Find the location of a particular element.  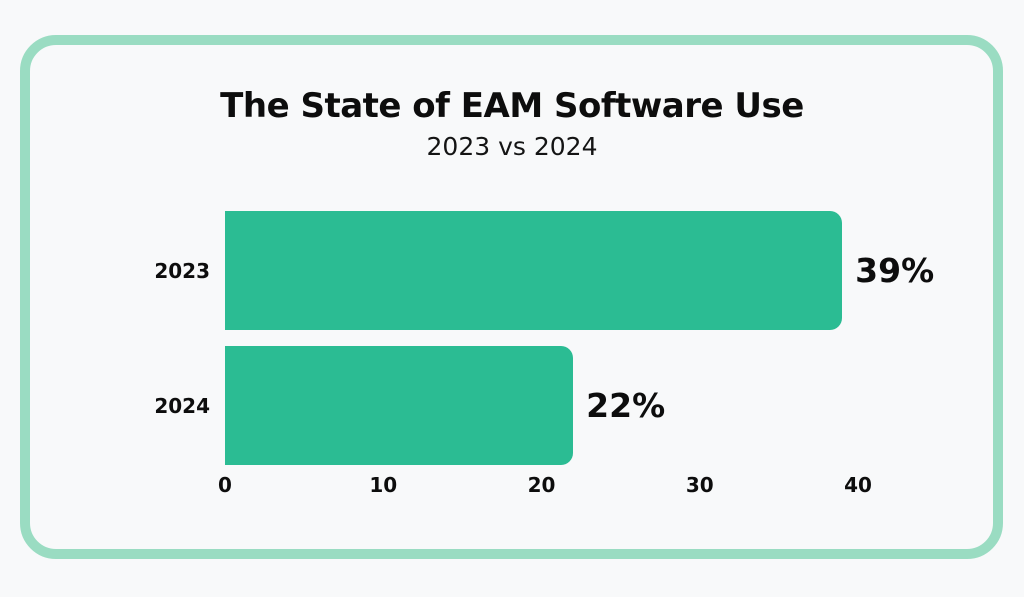

bar-track: 22% is located at coordinates (541, 405).